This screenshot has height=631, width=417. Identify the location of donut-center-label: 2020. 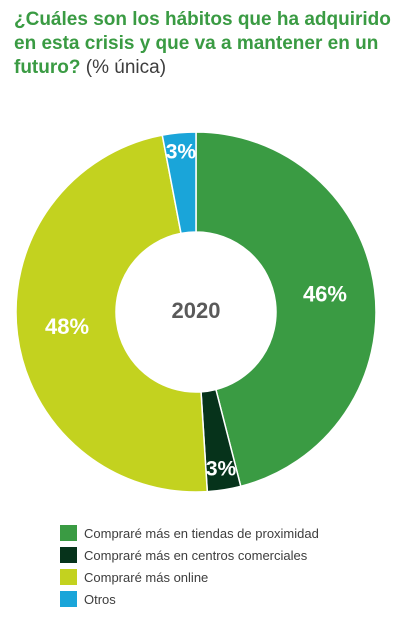
(196, 310).